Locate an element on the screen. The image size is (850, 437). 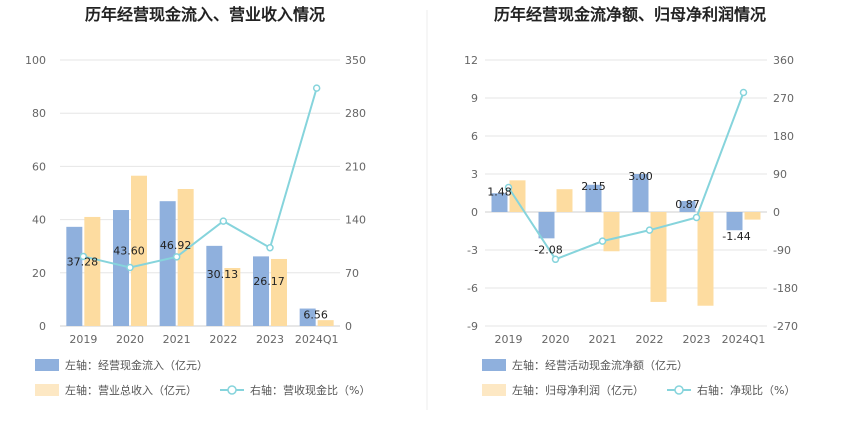
legend-swatch-net-profit is located at coordinates (494, 390).